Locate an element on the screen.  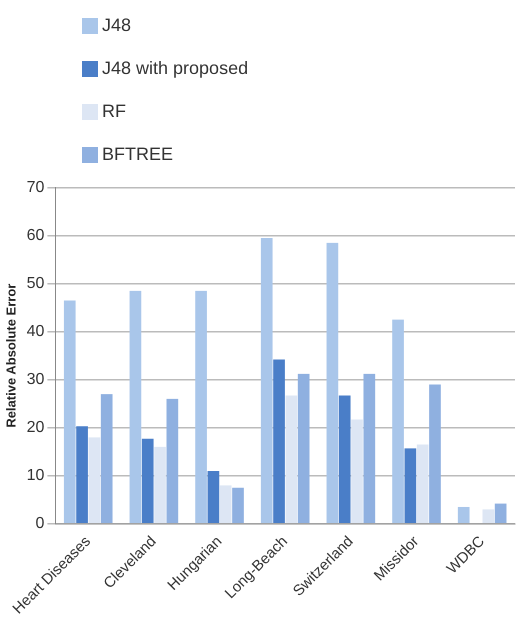
y-axis-title: Relative Absolute Error is located at coordinates (10, 356).